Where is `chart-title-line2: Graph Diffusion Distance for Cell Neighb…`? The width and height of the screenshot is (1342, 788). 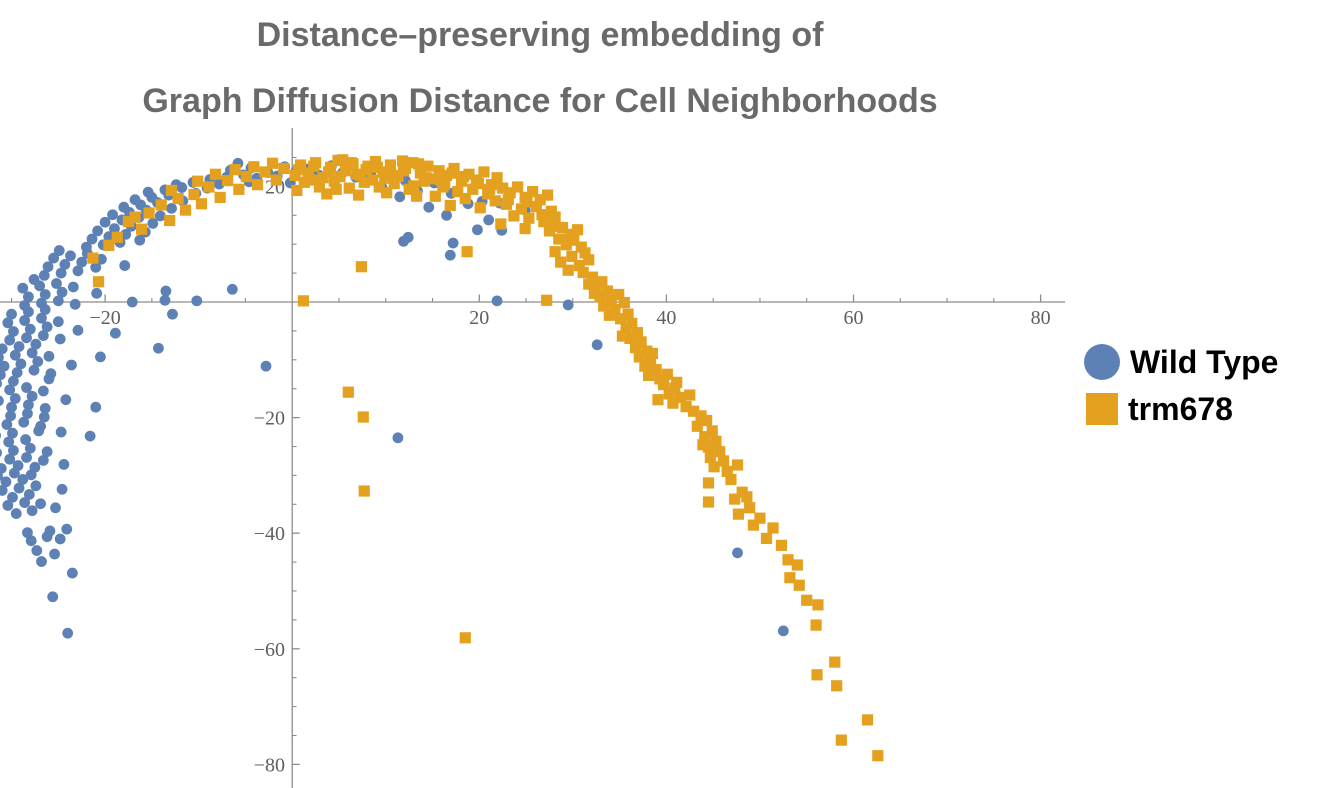
chart-title-line2: Graph Diffusion Distance for Cell Neighb… is located at coordinates (540, 101).